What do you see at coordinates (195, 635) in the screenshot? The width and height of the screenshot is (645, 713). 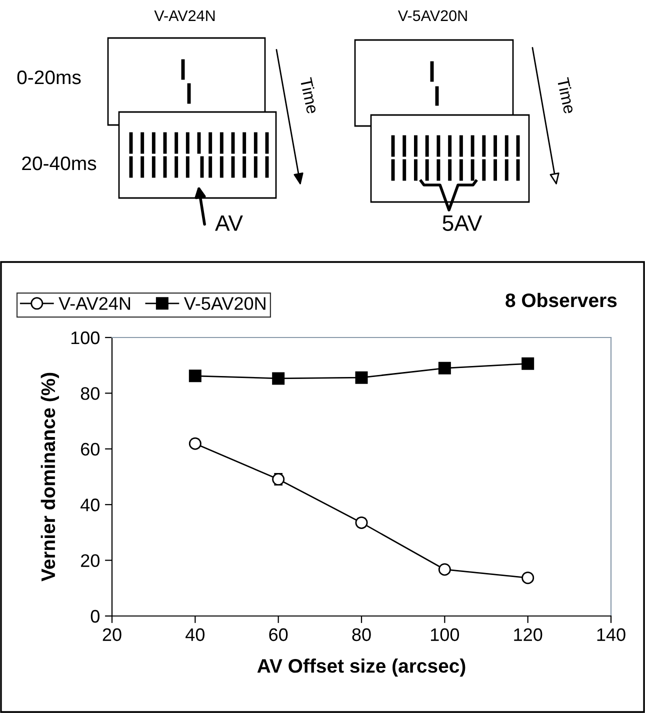 I see `x-tick-label: 40` at bounding box center [195, 635].